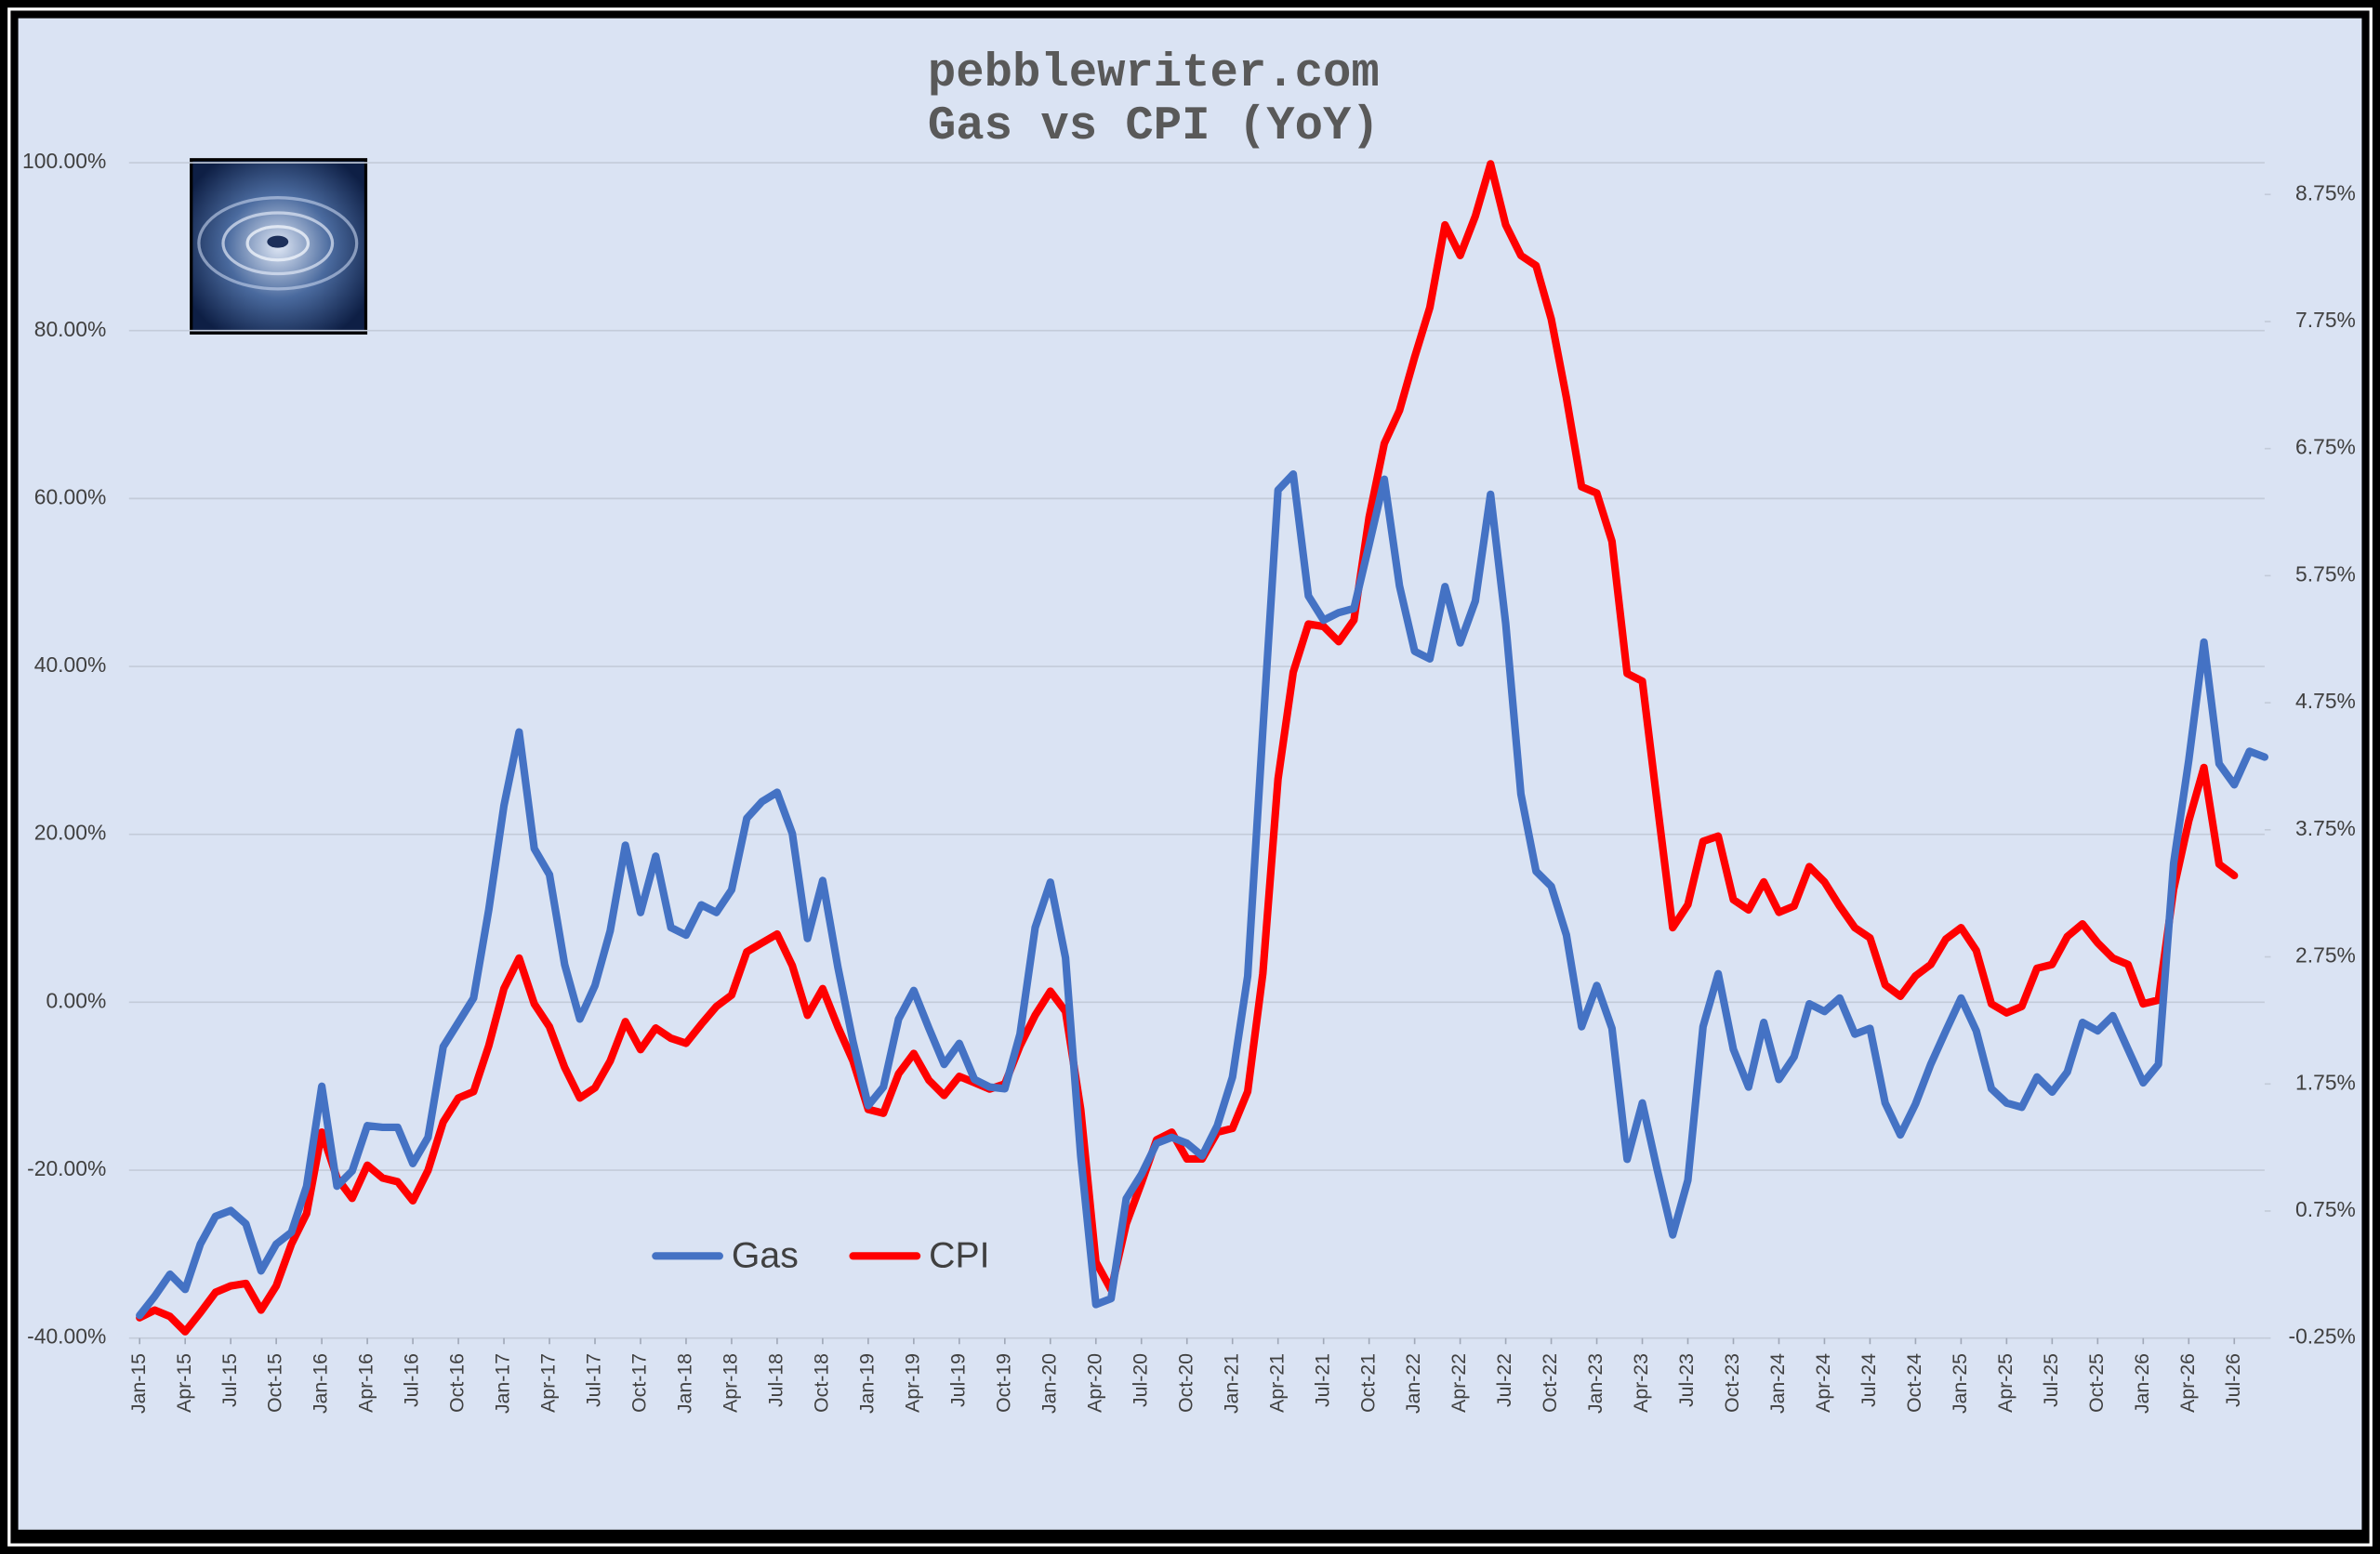 Image resolution: width=2380 pixels, height=1554 pixels. I want to click on x-tick-label: Jul-26, so click(2233, 1380).